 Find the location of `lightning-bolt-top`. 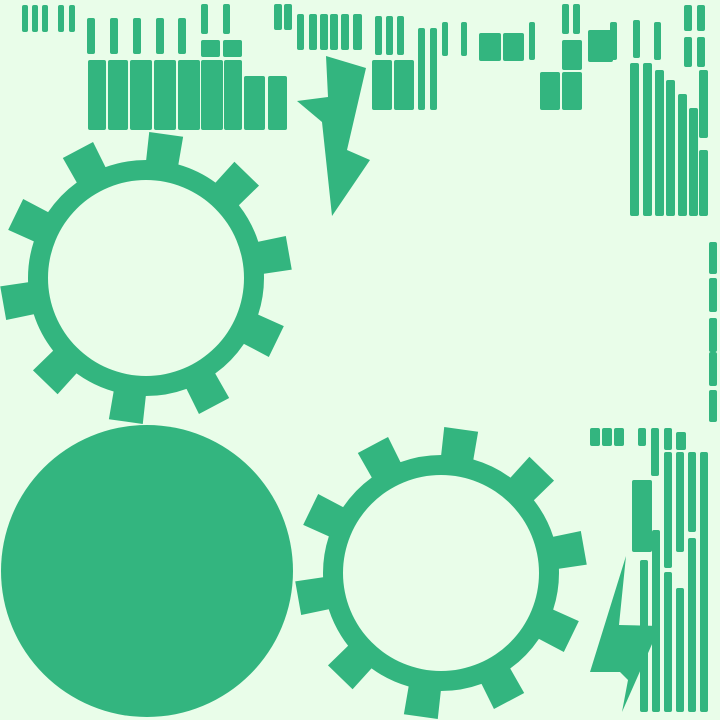

lightning-bolt-top is located at coordinates (333, 136).